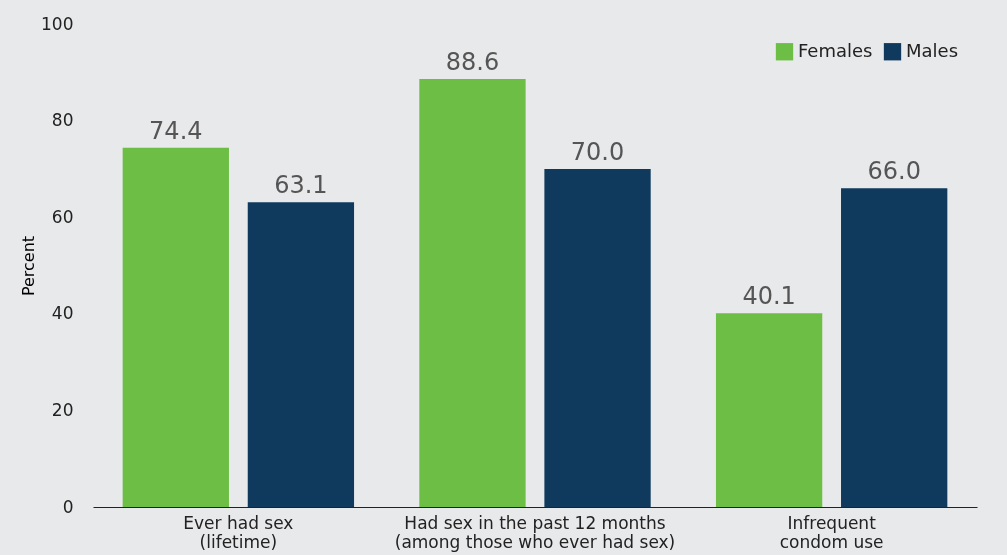 This screenshot has height=555, width=1007. I want to click on data-label: 66.0, so click(894, 171).